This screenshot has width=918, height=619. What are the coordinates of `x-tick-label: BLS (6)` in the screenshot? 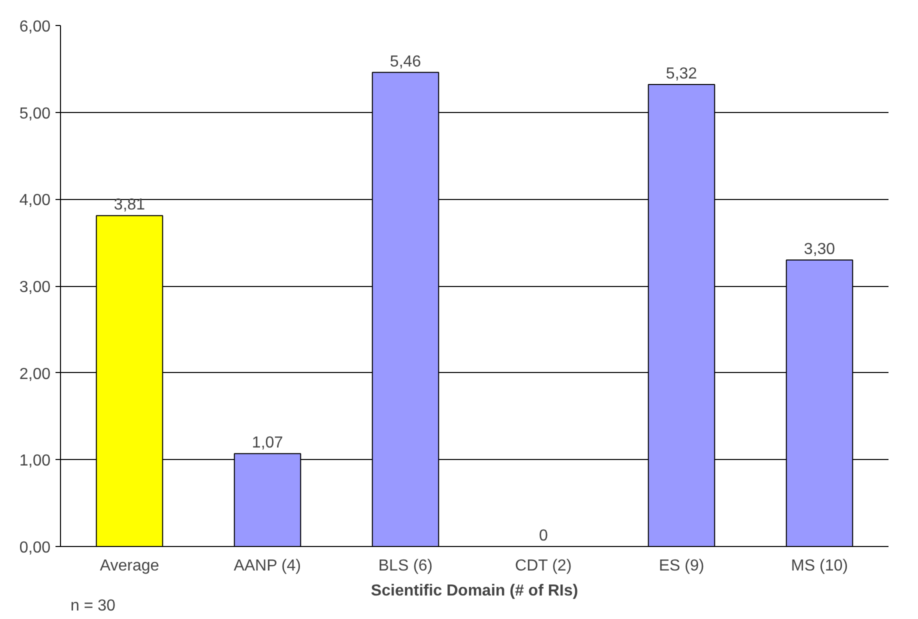 It's located at (405, 566).